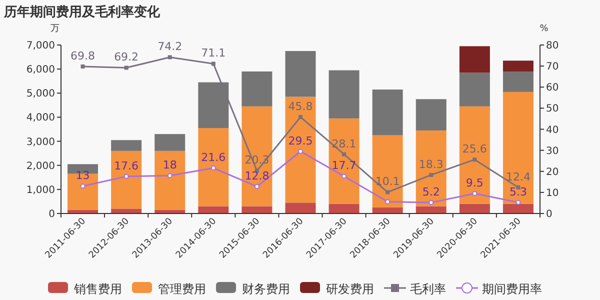  What do you see at coordinates (474, 149) in the screenshot?
I see `data-label: 25.6` at bounding box center [474, 149].